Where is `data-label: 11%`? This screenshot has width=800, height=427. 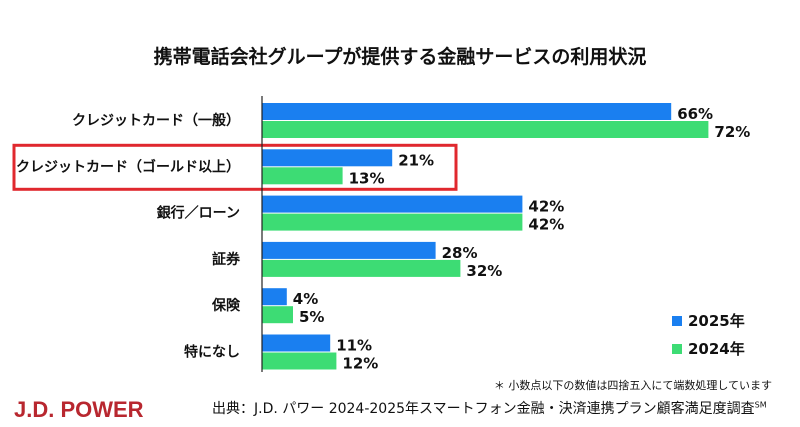
data-label: 11% is located at coordinates (354, 346).